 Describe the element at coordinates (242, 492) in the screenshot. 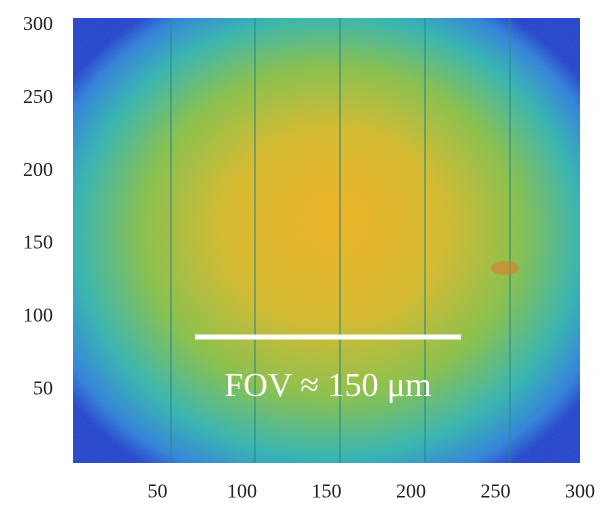

I see `x-tick-label: 100` at that location.